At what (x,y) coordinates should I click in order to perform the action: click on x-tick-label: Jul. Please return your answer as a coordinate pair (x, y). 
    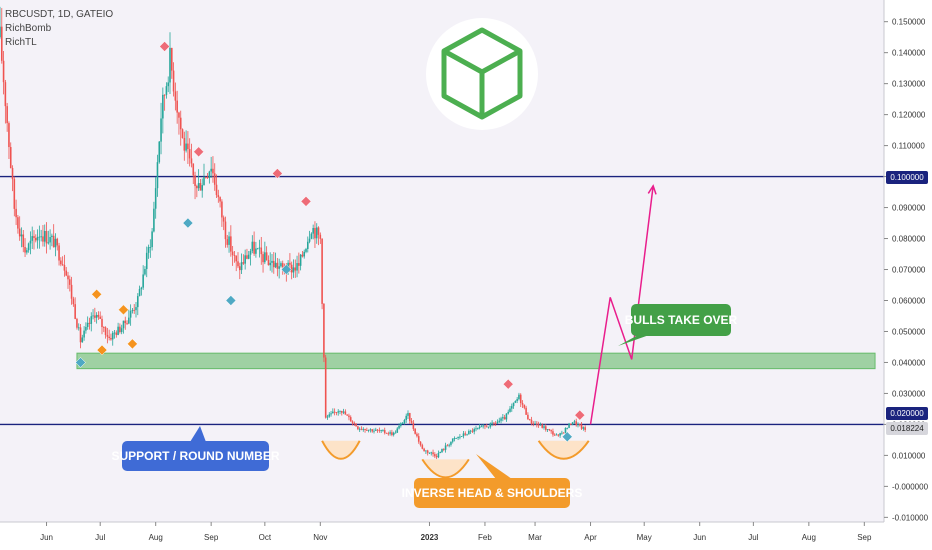
    Looking at the image, I should click on (753, 537).